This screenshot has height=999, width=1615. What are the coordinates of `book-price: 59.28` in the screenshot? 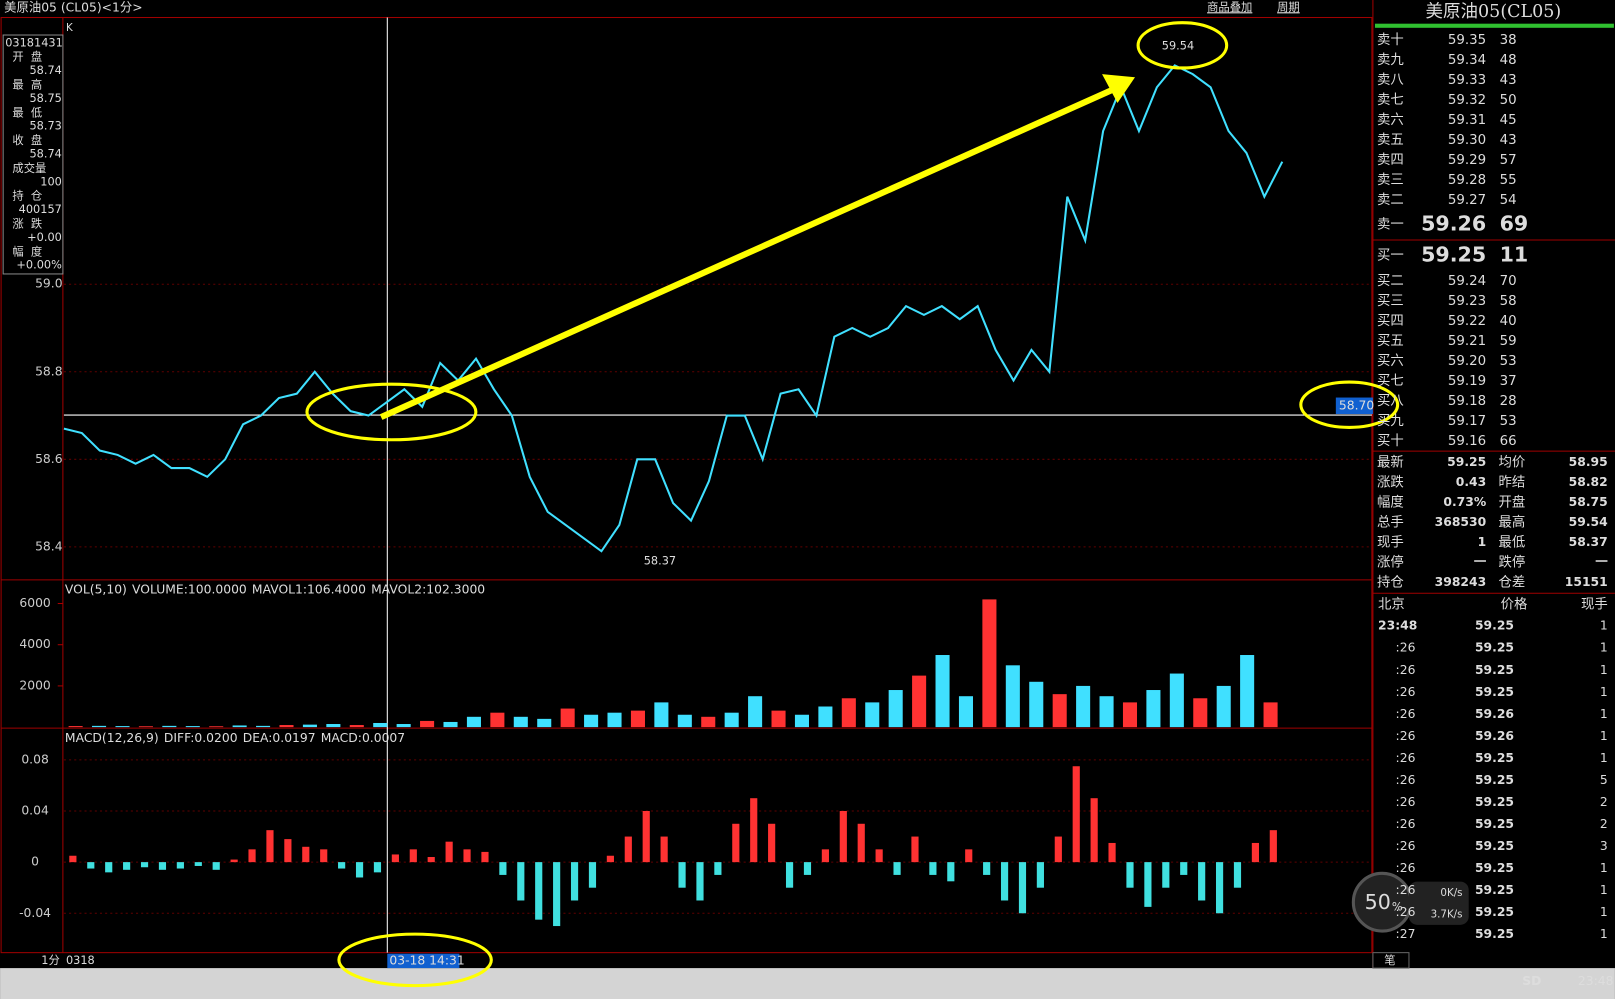 It's located at (1467, 180).